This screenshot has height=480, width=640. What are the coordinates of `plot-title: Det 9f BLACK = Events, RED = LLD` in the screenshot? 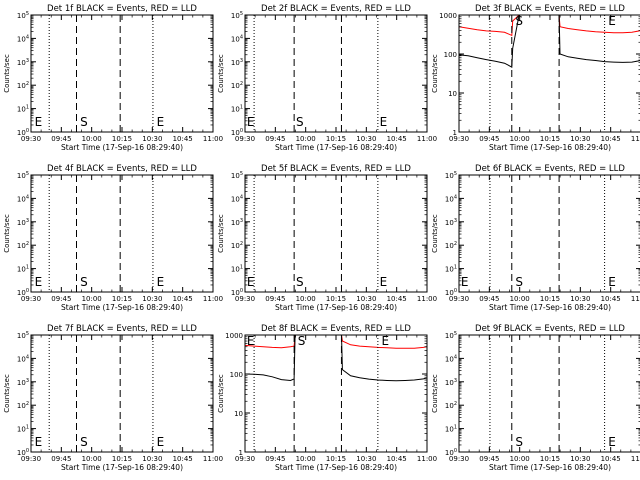 It's located at (550, 329).